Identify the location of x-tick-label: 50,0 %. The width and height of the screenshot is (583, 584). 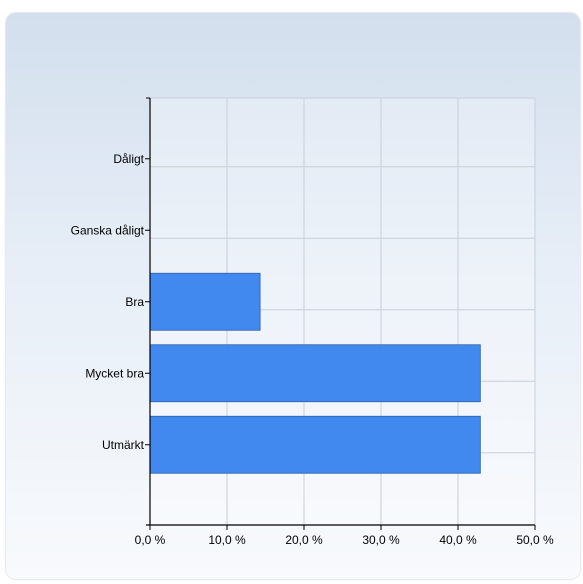
(535, 540).